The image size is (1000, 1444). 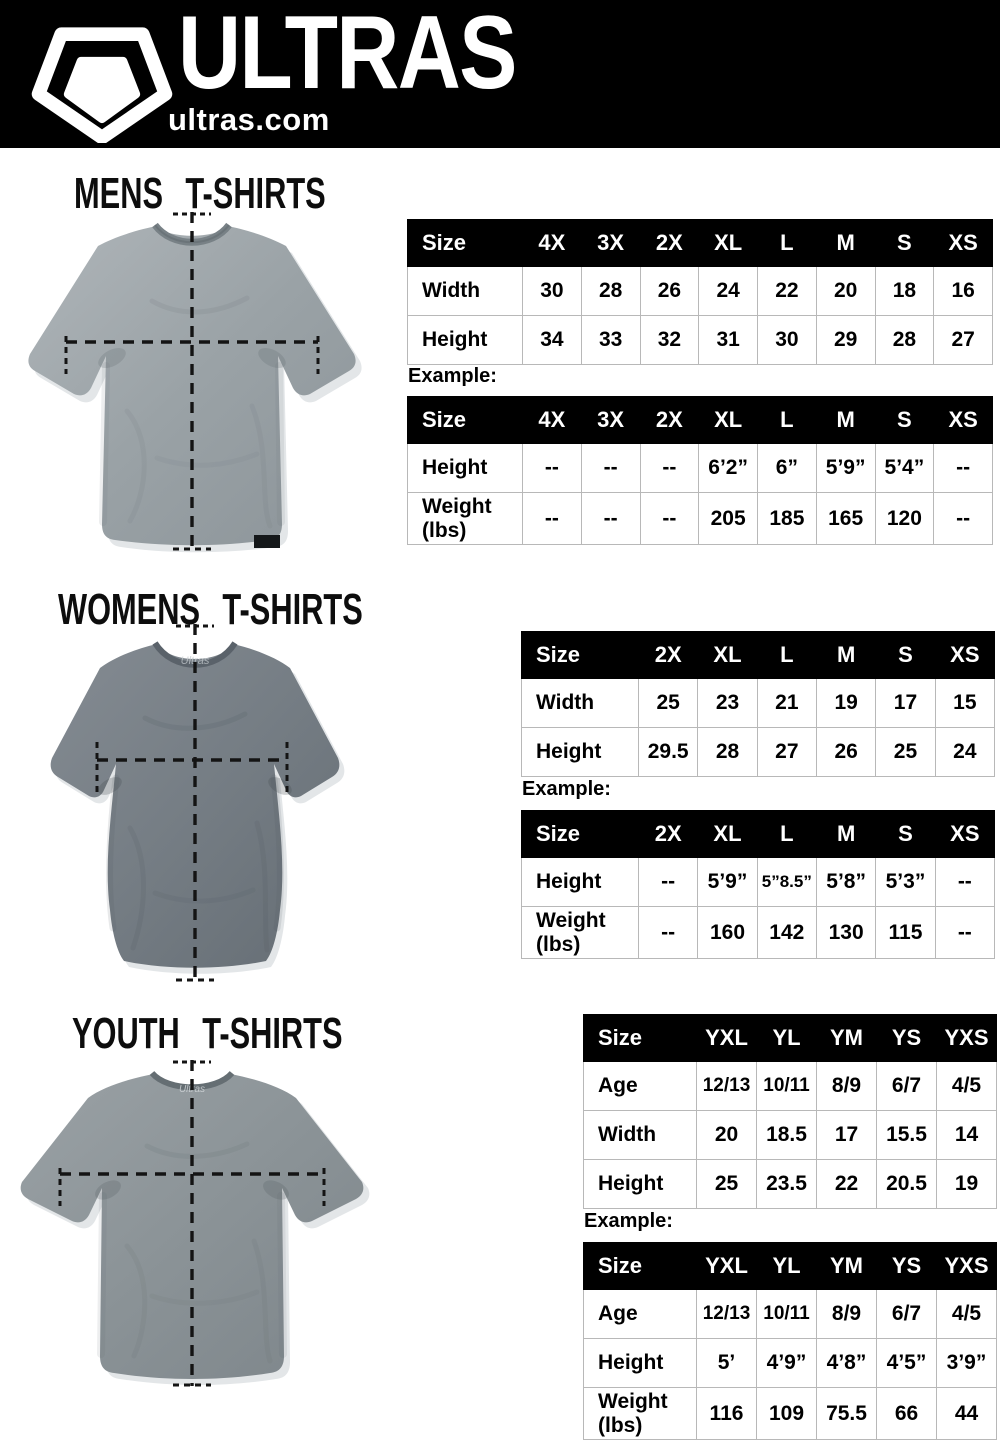 I want to click on value-cell: 3’9”, so click(x=966, y=1363).